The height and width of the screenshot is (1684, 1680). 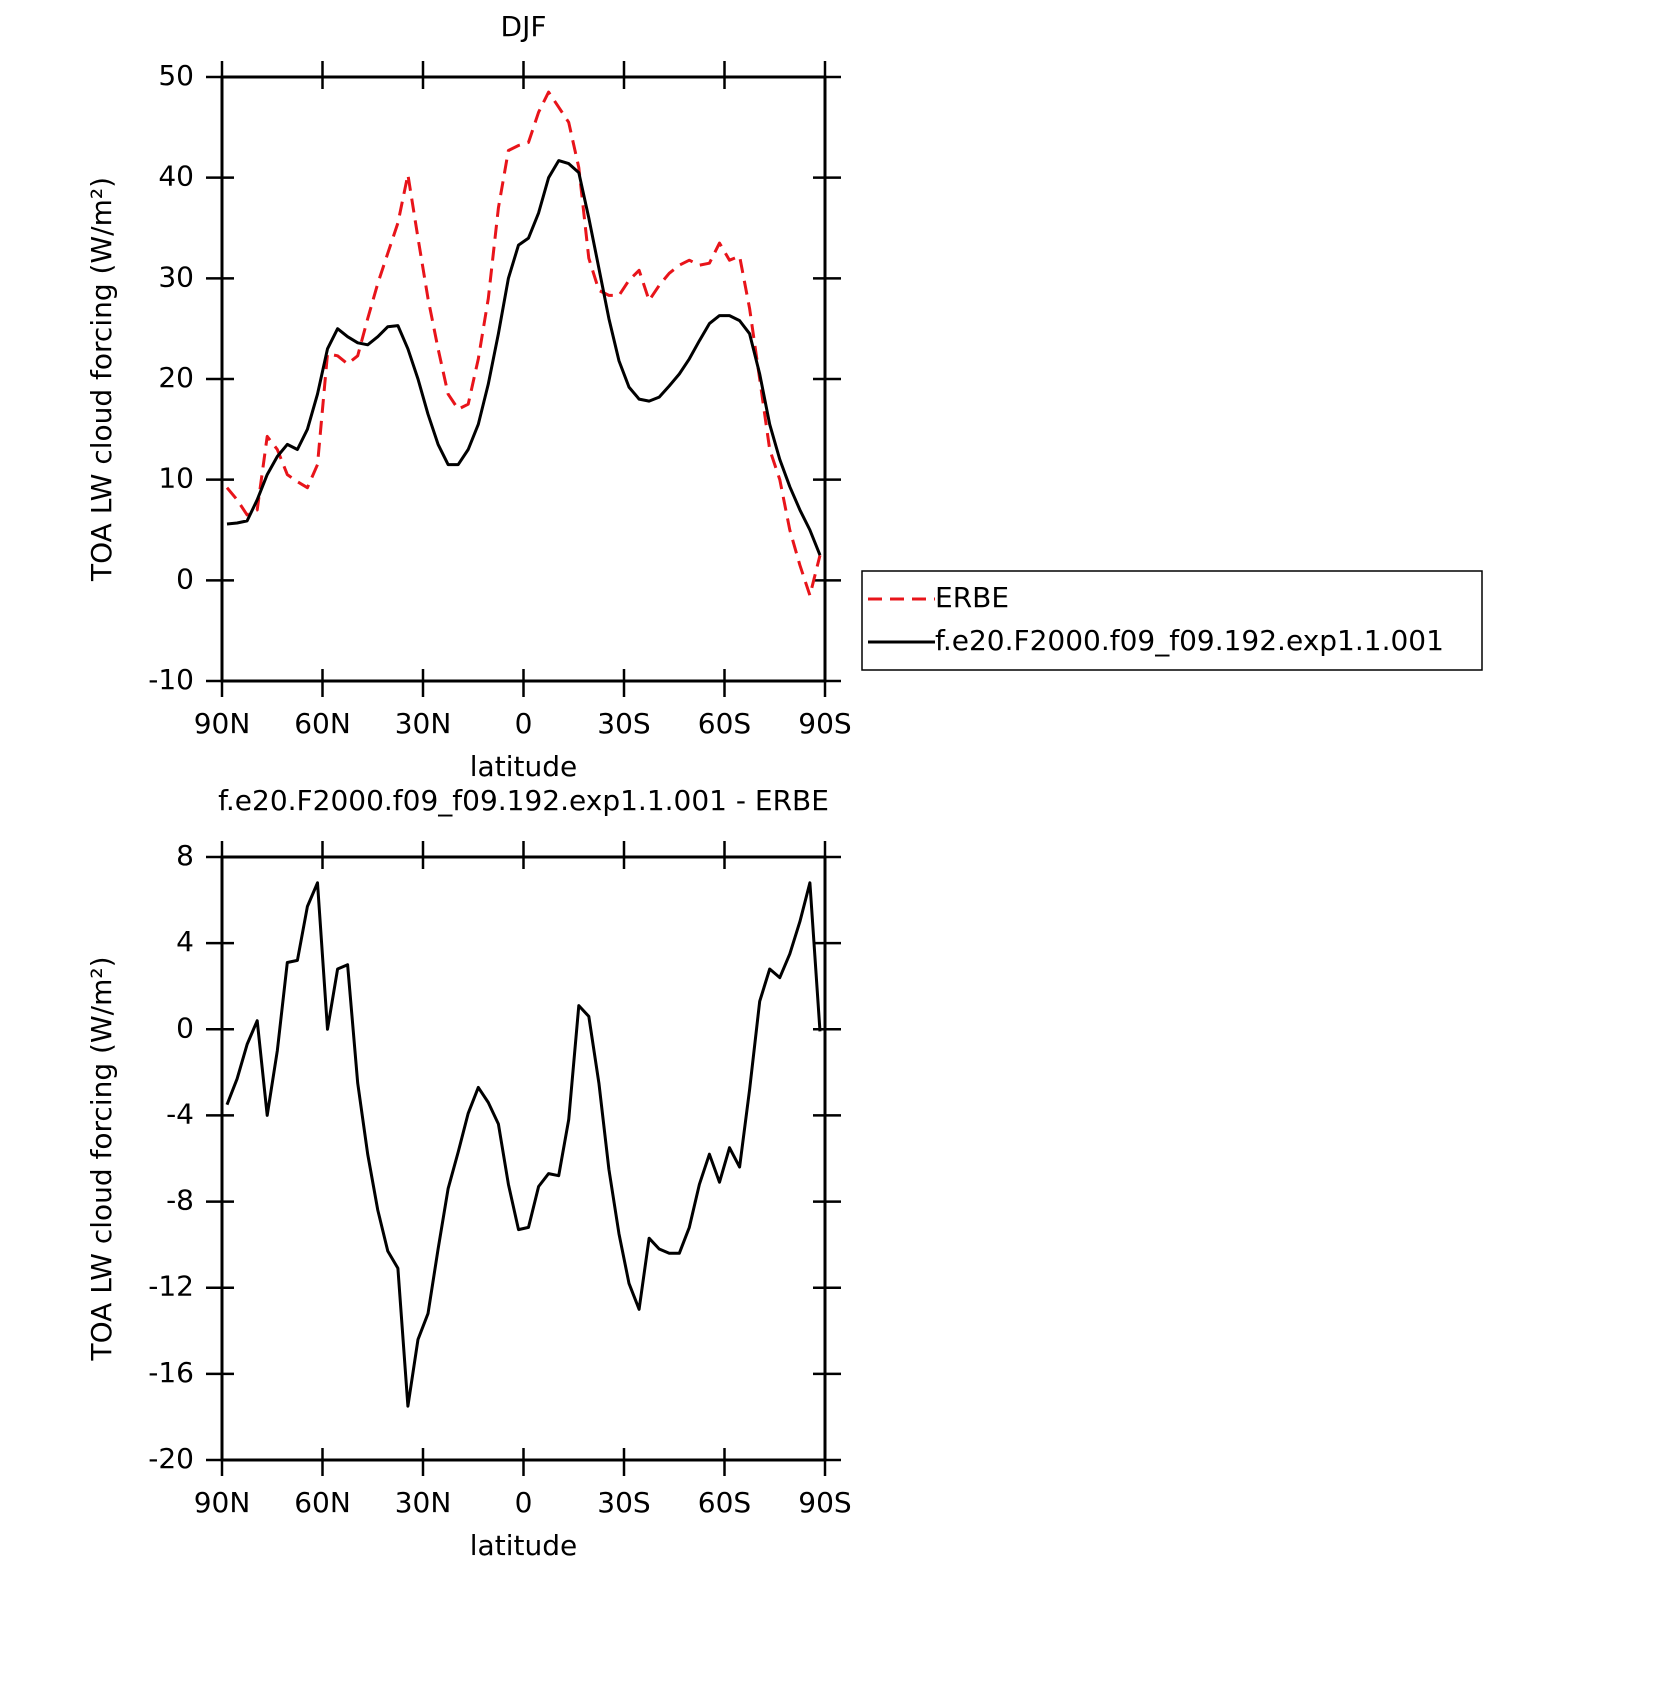 What do you see at coordinates (180, 1200) in the screenshot?
I see `y-tick-label: -8` at bounding box center [180, 1200].